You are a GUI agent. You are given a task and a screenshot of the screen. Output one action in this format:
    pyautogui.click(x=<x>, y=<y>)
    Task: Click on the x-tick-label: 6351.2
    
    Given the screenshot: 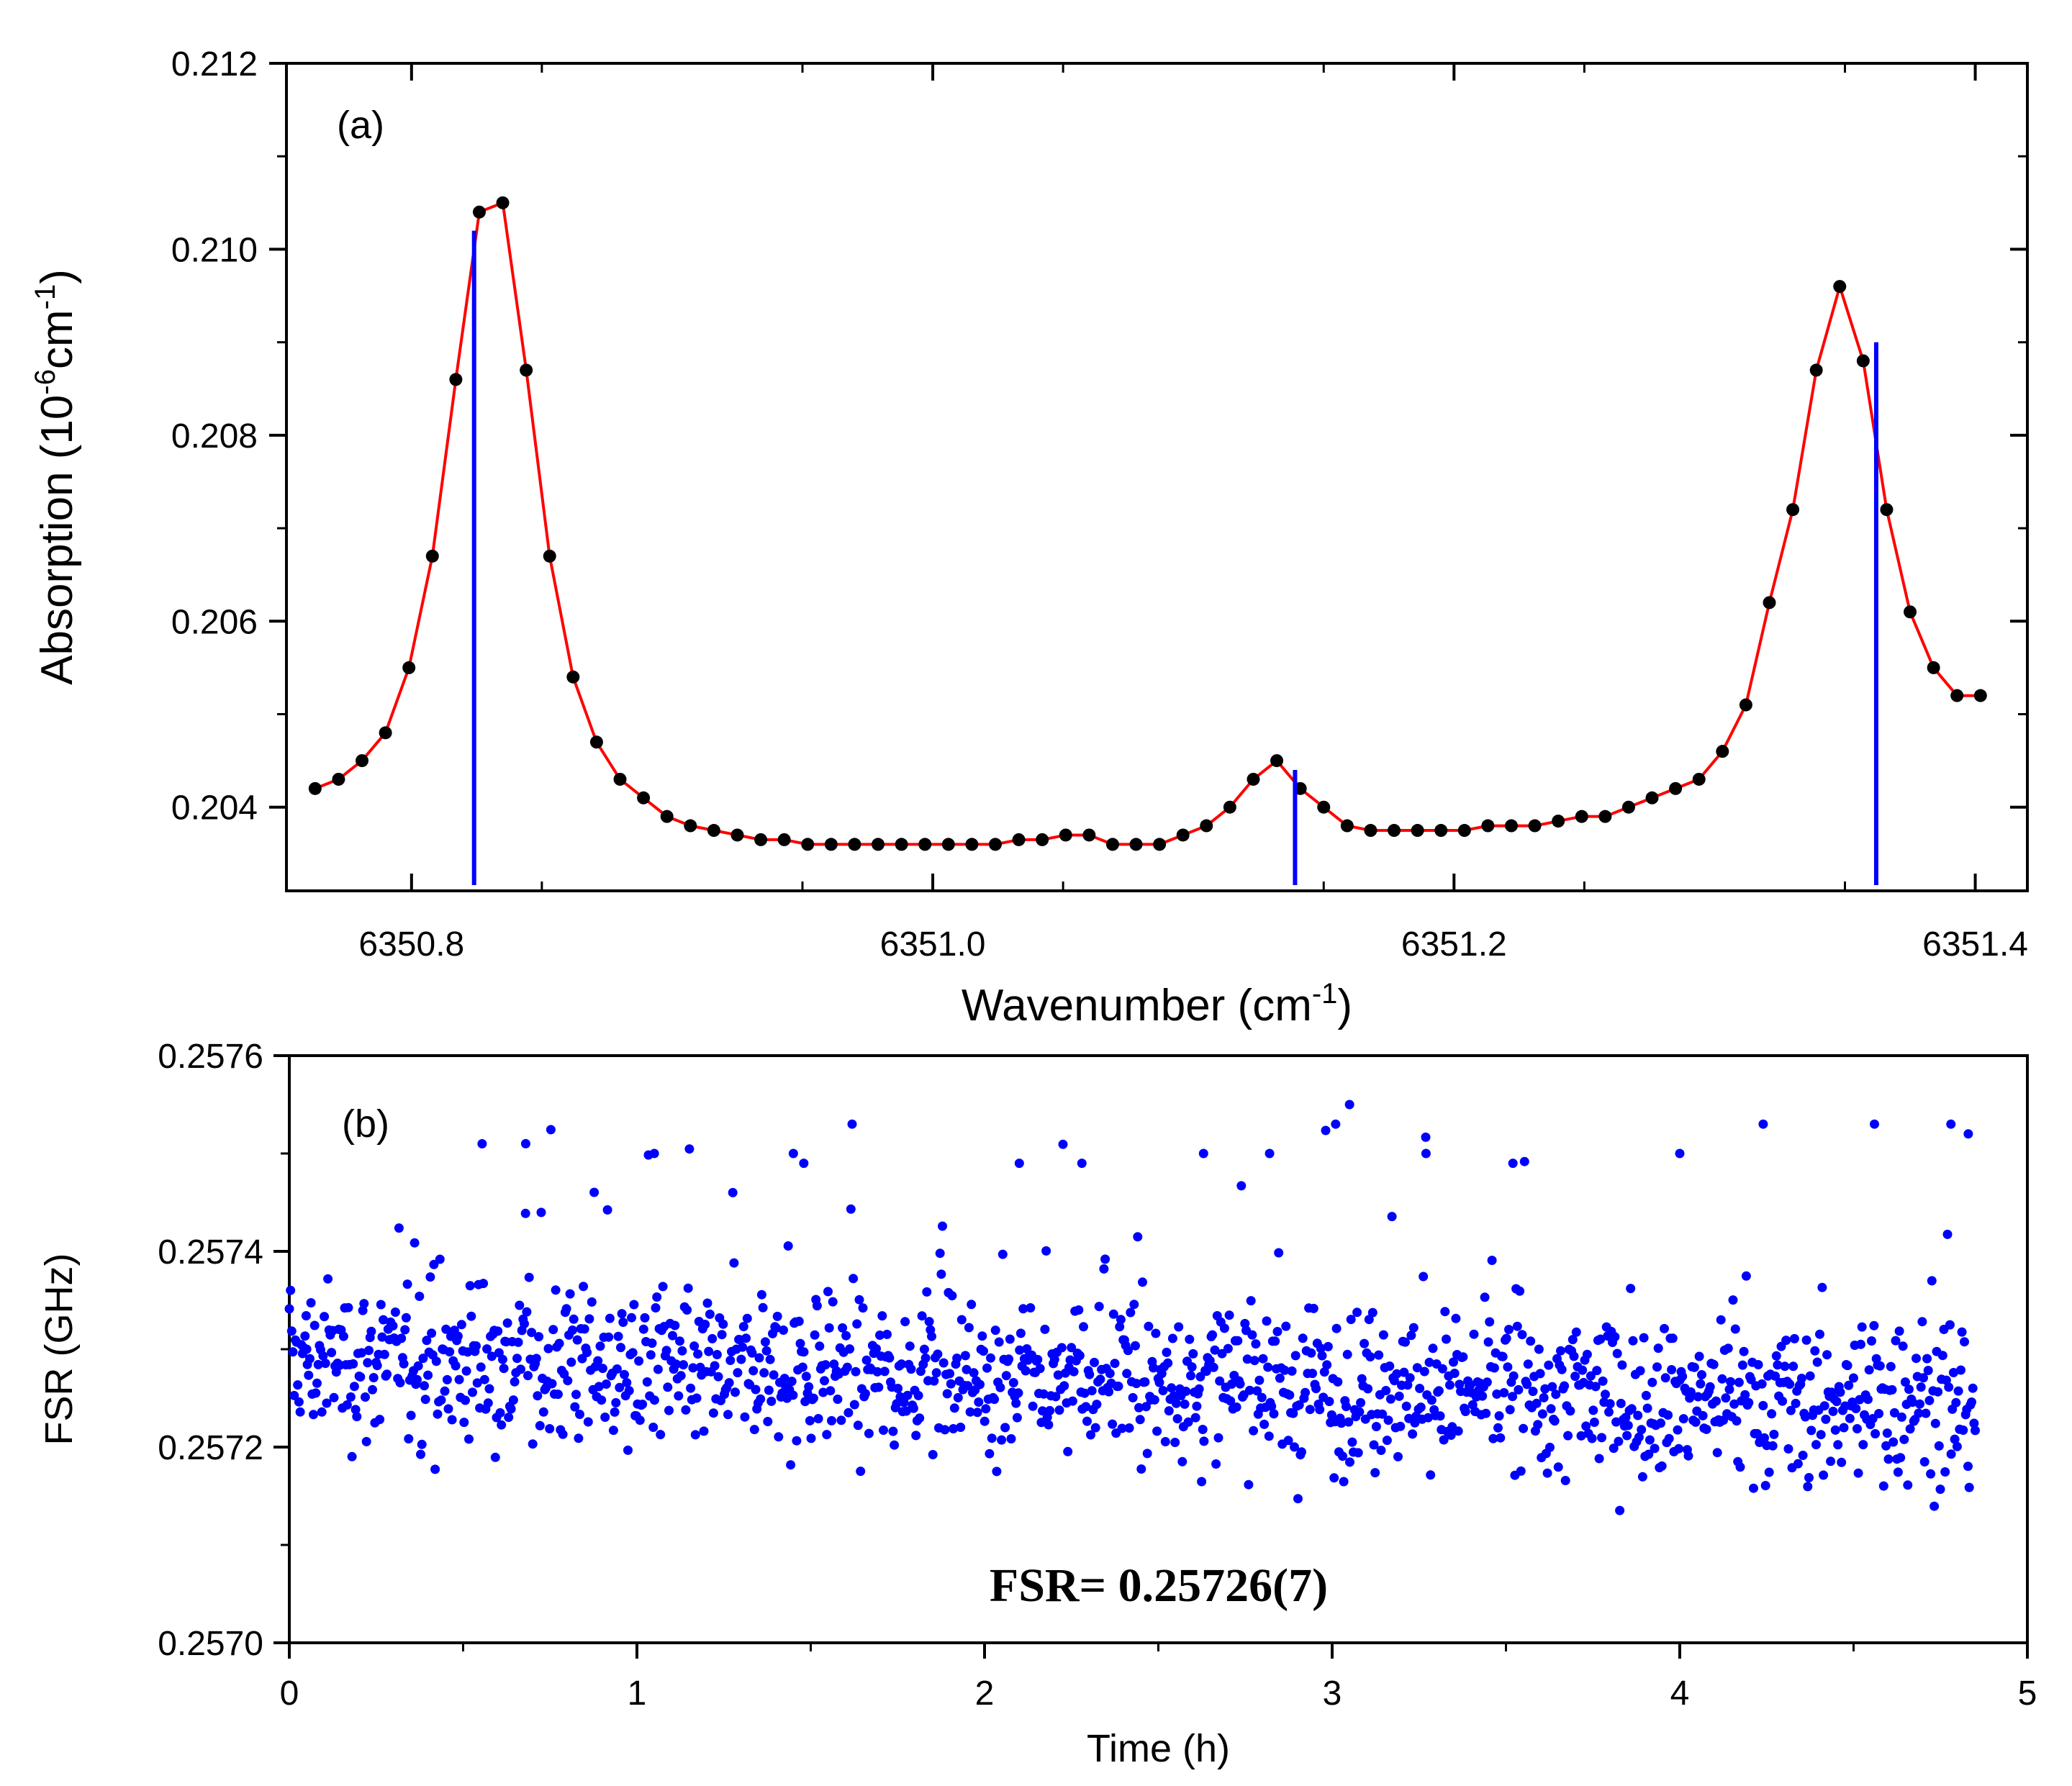 What is the action you would take?
    pyautogui.click(x=1454, y=944)
    